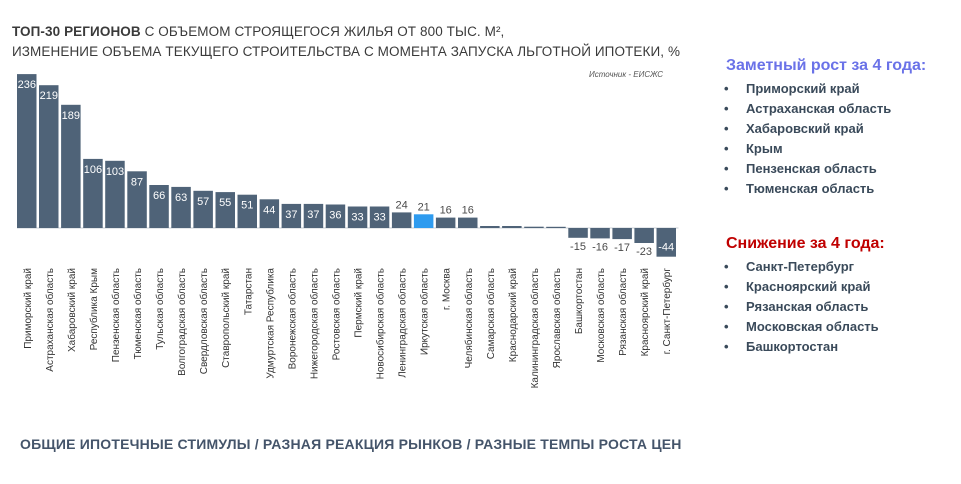 This screenshot has height=484, width=961. I want to click on growth-item-label: Крым, so click(764, 148).